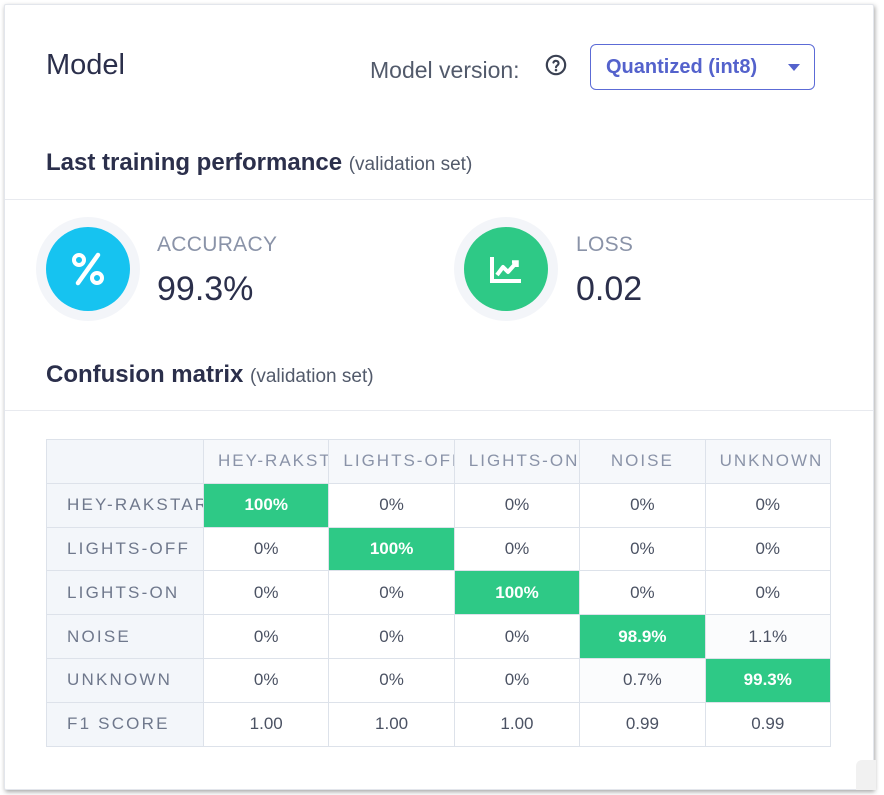 The image size is (884, 795). I want to click on column-header: UNKNOWN, so click(767, 461).